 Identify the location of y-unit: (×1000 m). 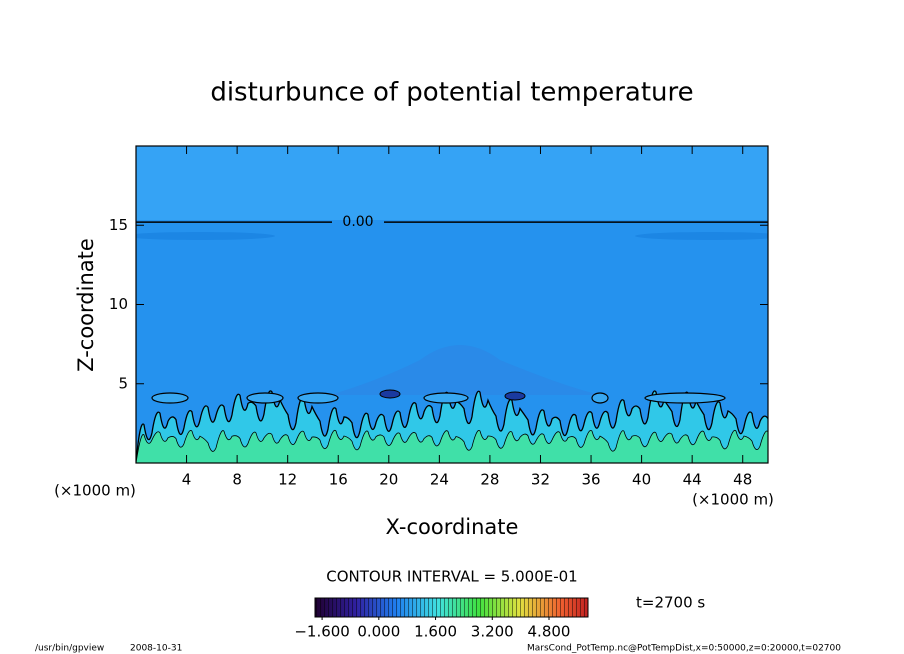
(95, 491).